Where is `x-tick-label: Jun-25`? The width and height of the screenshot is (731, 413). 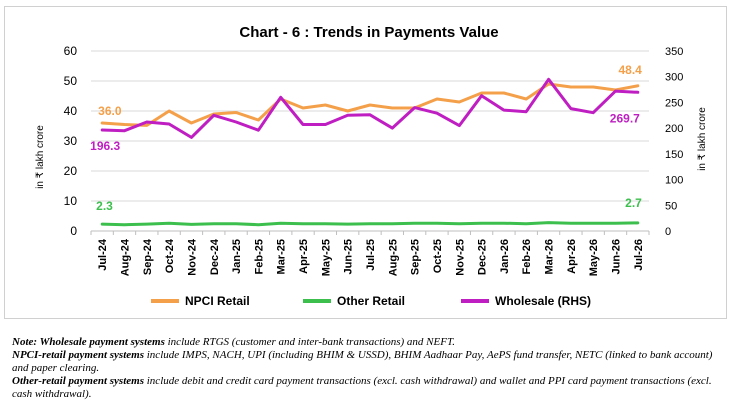 x-tick-label: Jun-25 is located at coordinates (349, 256).